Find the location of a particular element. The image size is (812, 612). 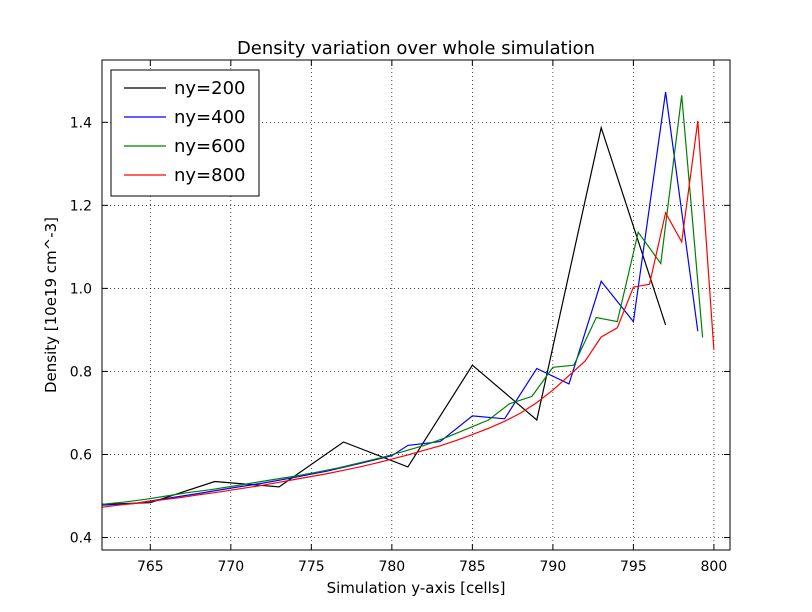

legend-label: ny=200 is located at coordinates (210, 88).